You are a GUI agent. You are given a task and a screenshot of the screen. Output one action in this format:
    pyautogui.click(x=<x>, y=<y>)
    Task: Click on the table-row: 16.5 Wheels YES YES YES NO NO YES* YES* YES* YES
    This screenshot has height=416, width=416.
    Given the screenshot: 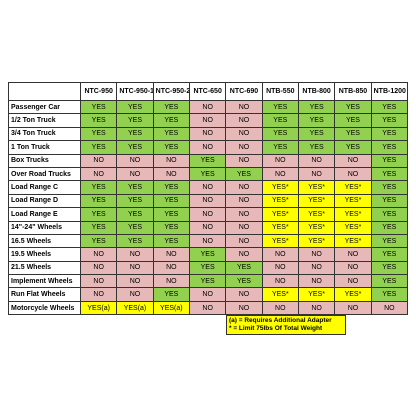 What is the action you would take?
    pyautogui.click(x=208, y=241)
    